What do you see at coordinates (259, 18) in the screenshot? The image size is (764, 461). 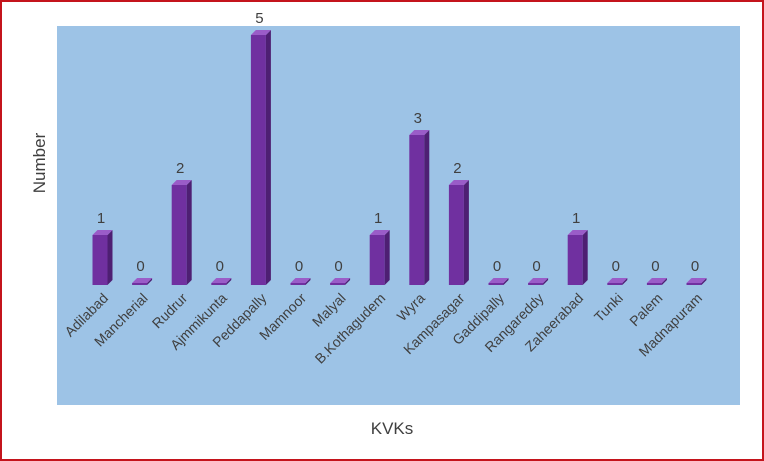 I see `data-label: 5` at bounding box center [259, 18].